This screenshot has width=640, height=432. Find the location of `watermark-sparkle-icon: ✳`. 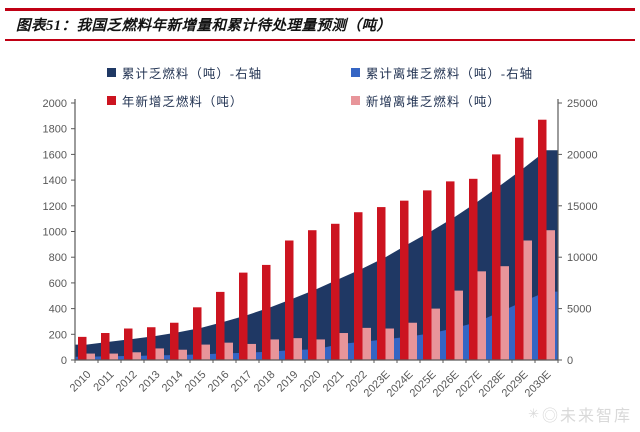

watermark-sparkle-icon: ✳ is located at coordinates (533, 413).